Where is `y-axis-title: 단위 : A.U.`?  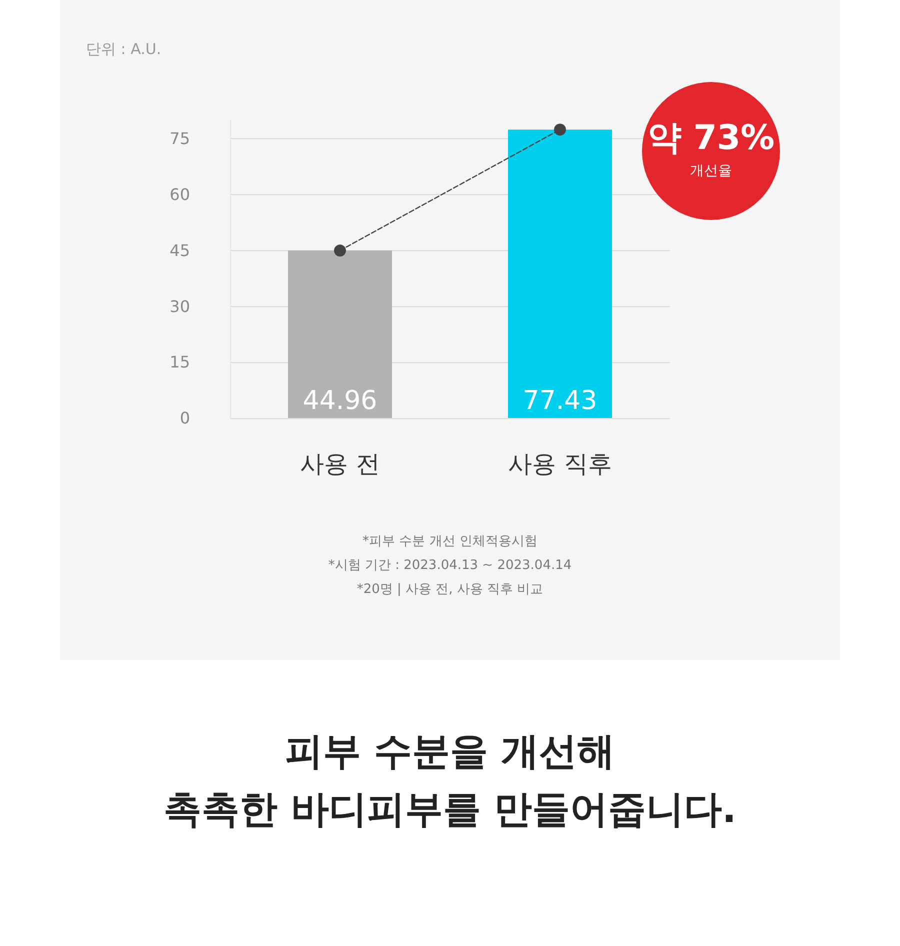 y-axis-title: 단위 : A.U. is located at coordinates (124, 49).